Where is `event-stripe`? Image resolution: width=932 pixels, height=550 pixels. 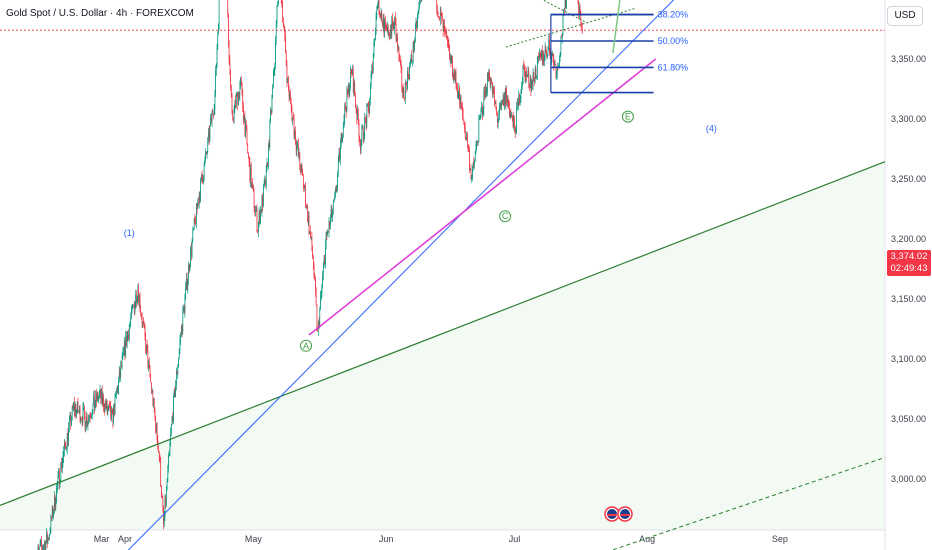 event-stripe is located at coordinates (625, 515).